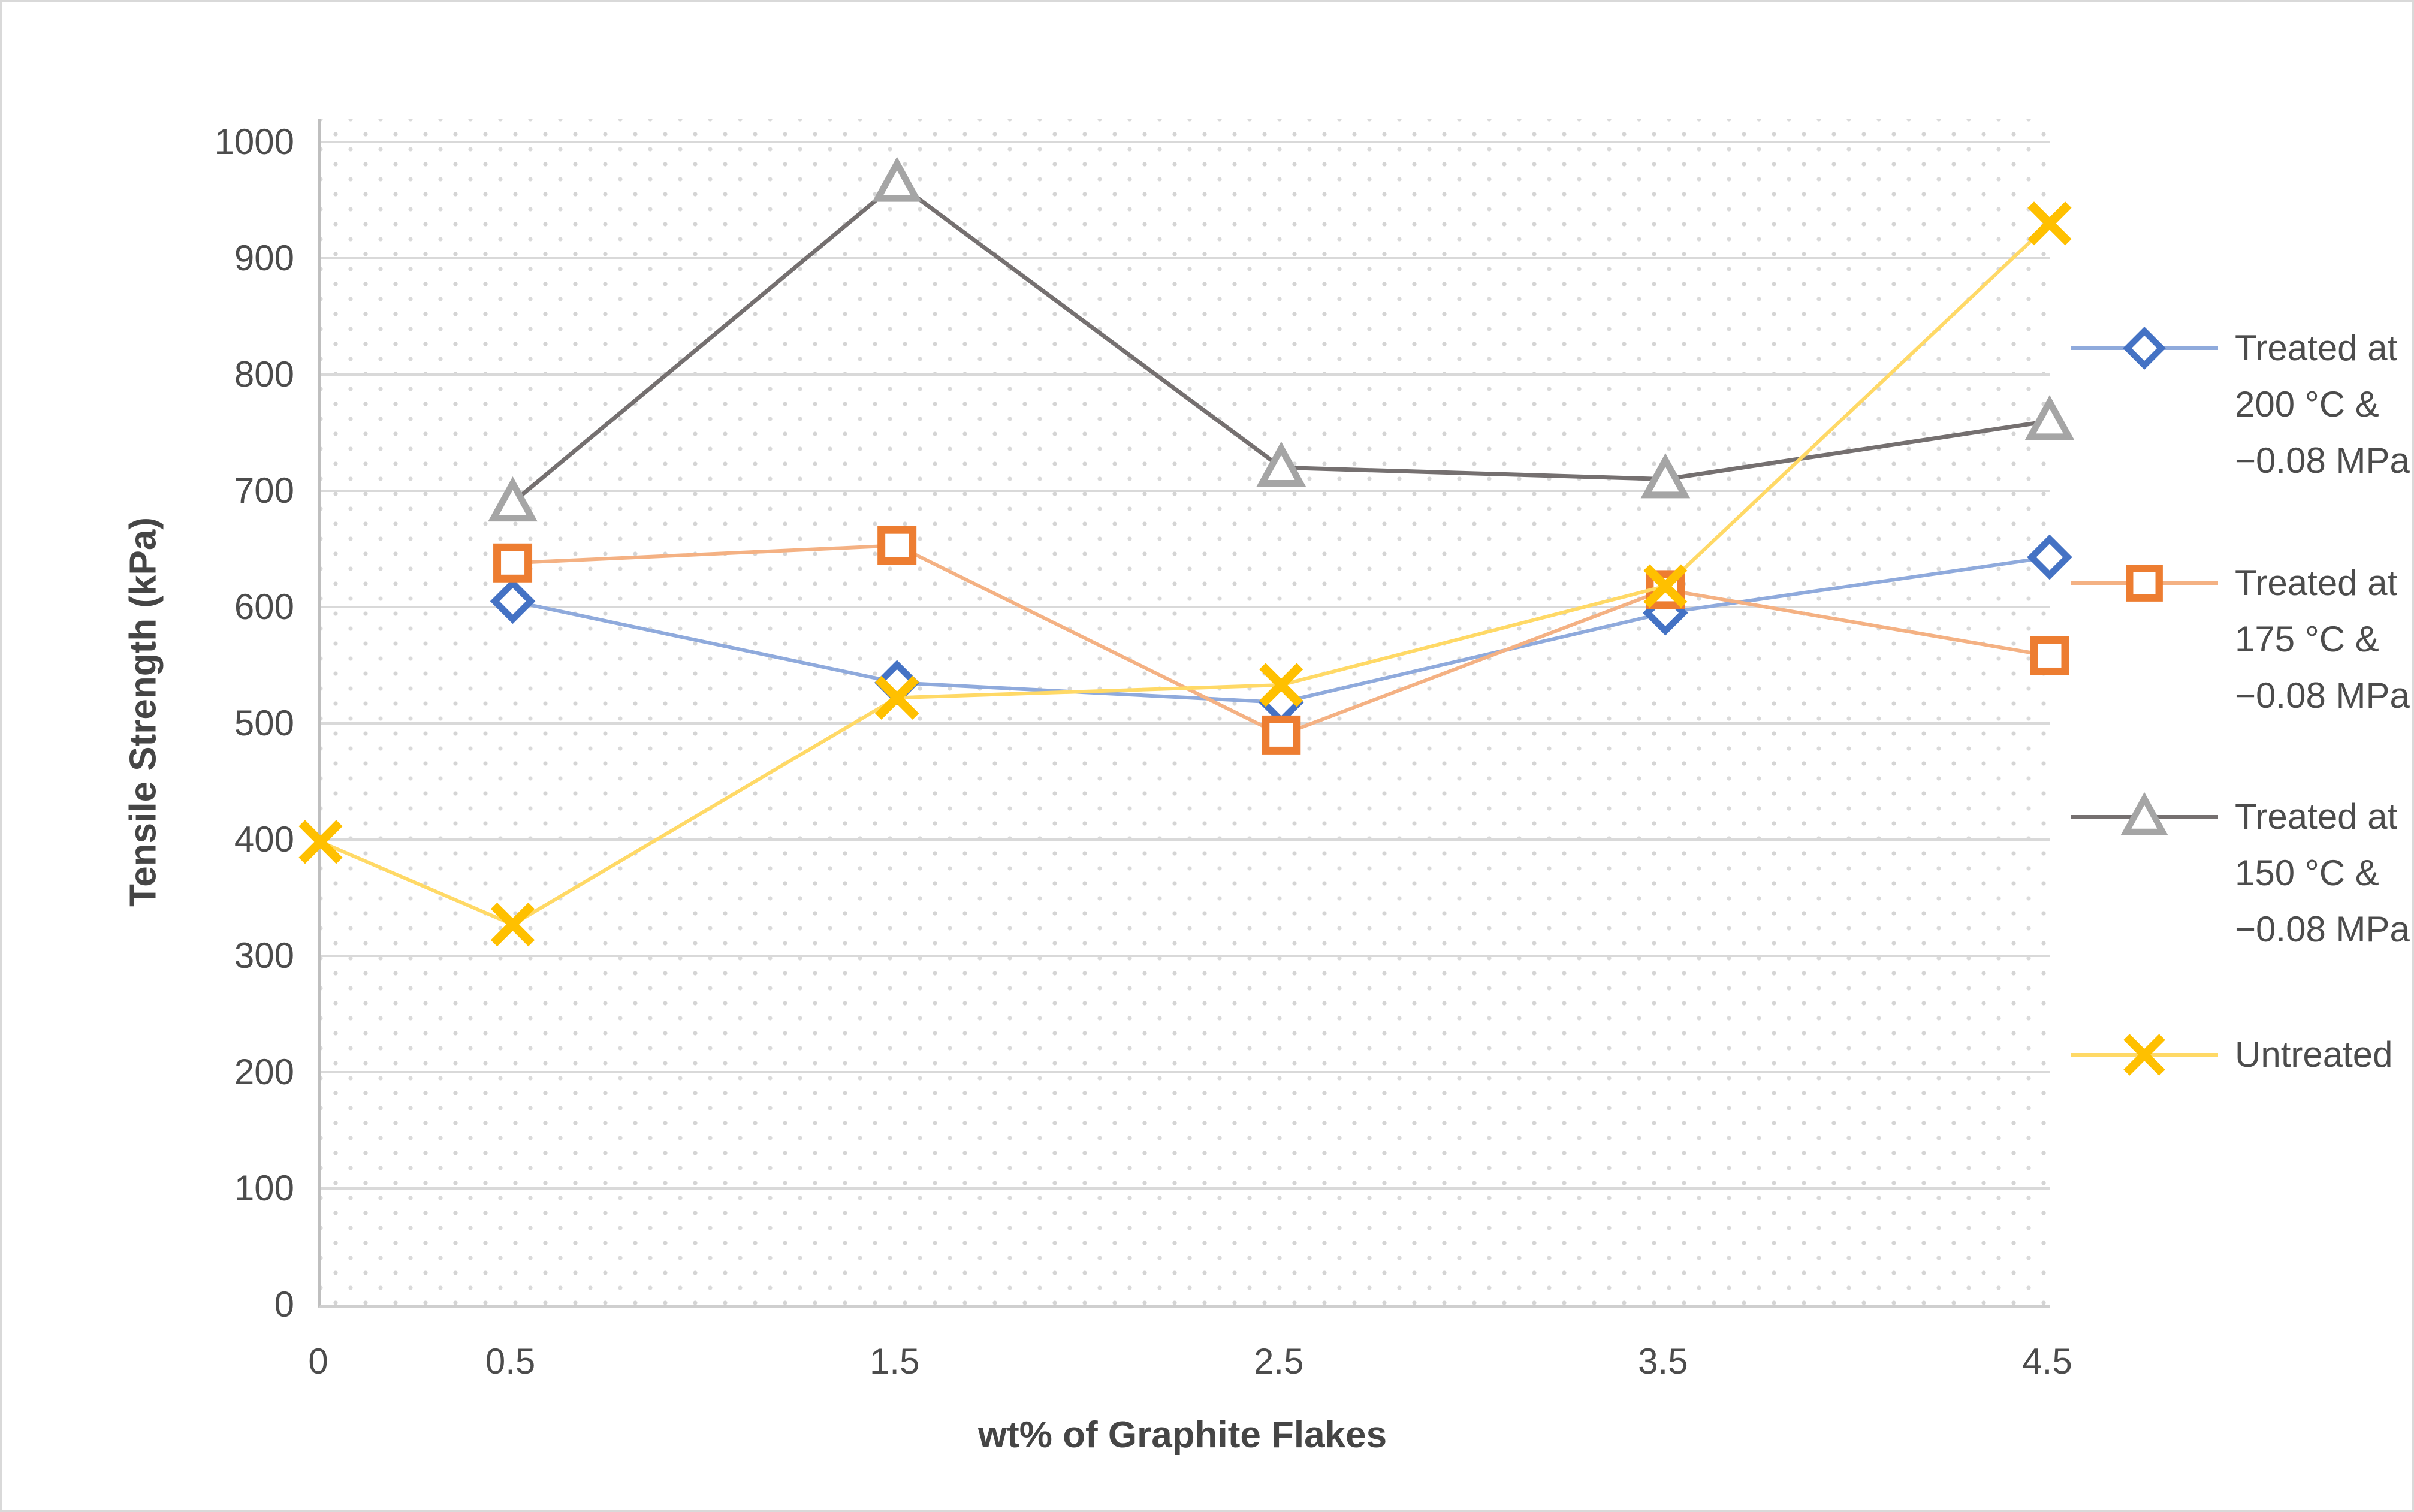 The image size is (2414, 1512). Describe the element at coordinates (264, 607) in the screenshot. I see `y-tick-label: 600` at that location.